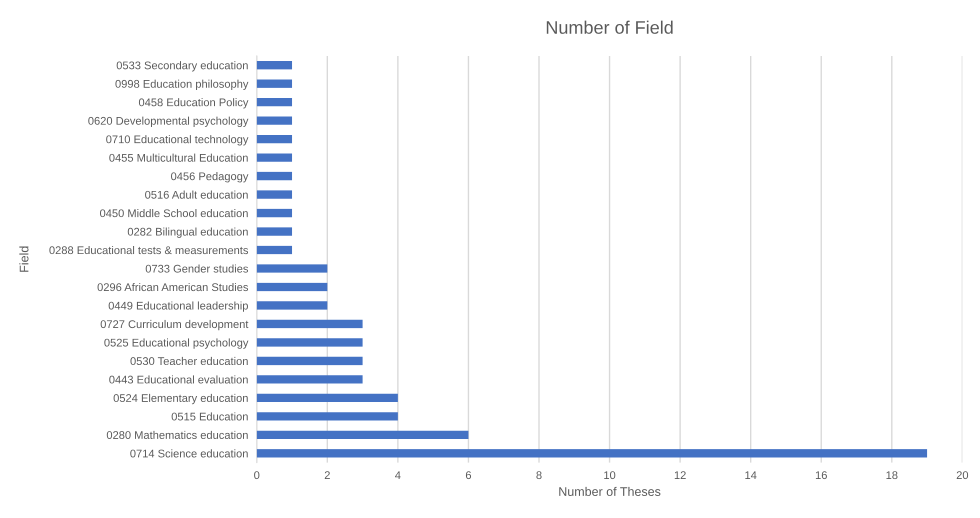 This screenshot has width=980, height=518. What do you see at coordinates (210, 416) in the screenshot?
I see `y-tick-label: 0515 Education` at bounding box center [210, 416].